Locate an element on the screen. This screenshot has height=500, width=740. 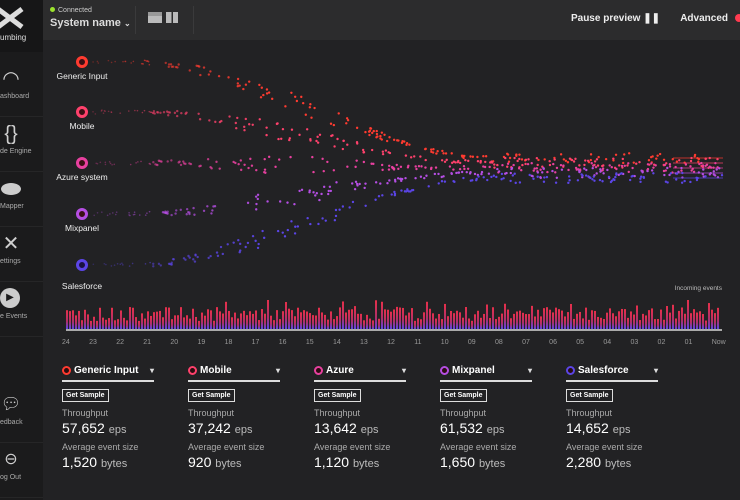
rows-layout-icon is located at coordinates (155, 17).